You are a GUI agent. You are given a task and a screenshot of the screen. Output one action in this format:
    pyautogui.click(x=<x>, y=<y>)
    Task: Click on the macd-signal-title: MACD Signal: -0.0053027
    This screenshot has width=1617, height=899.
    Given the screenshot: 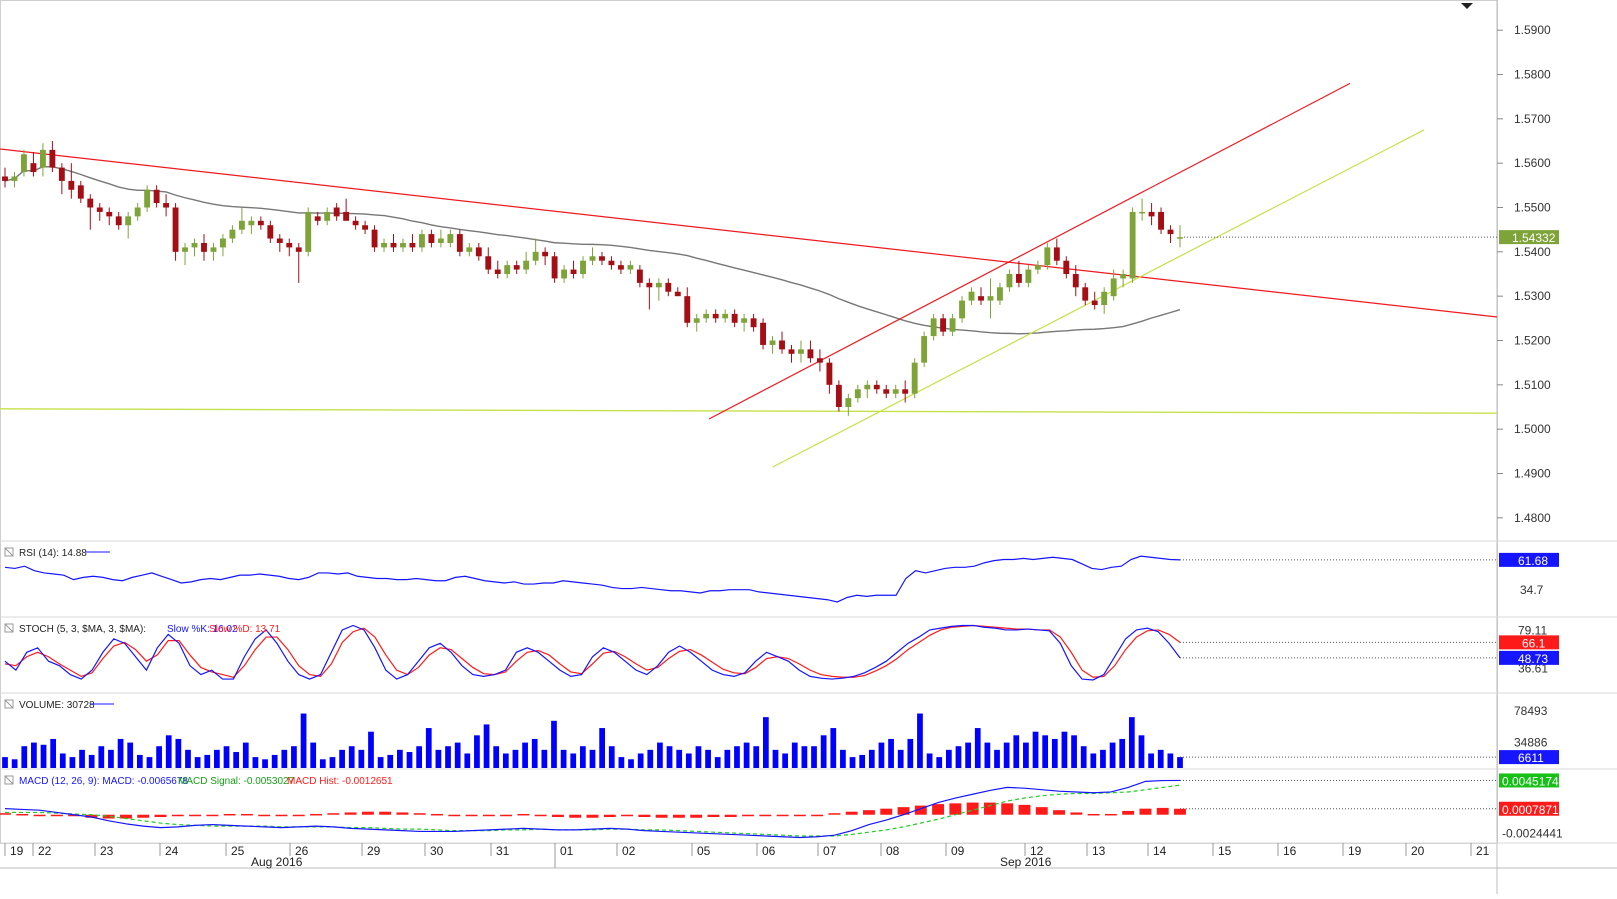 What is the action you would take?
    pyautogui.click(x=236, y=781)
    